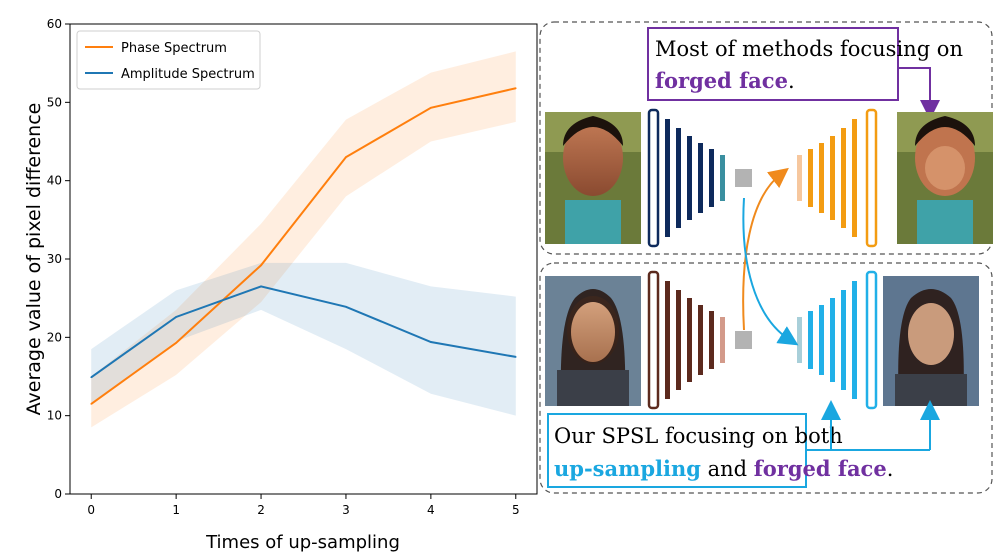 The width and height of the screenshot is (1005, 557). Describe the element at coordinates (723, 468) in the screenshot. I see `bottom-callout-line2: up-sampling and forged face.` at that location.